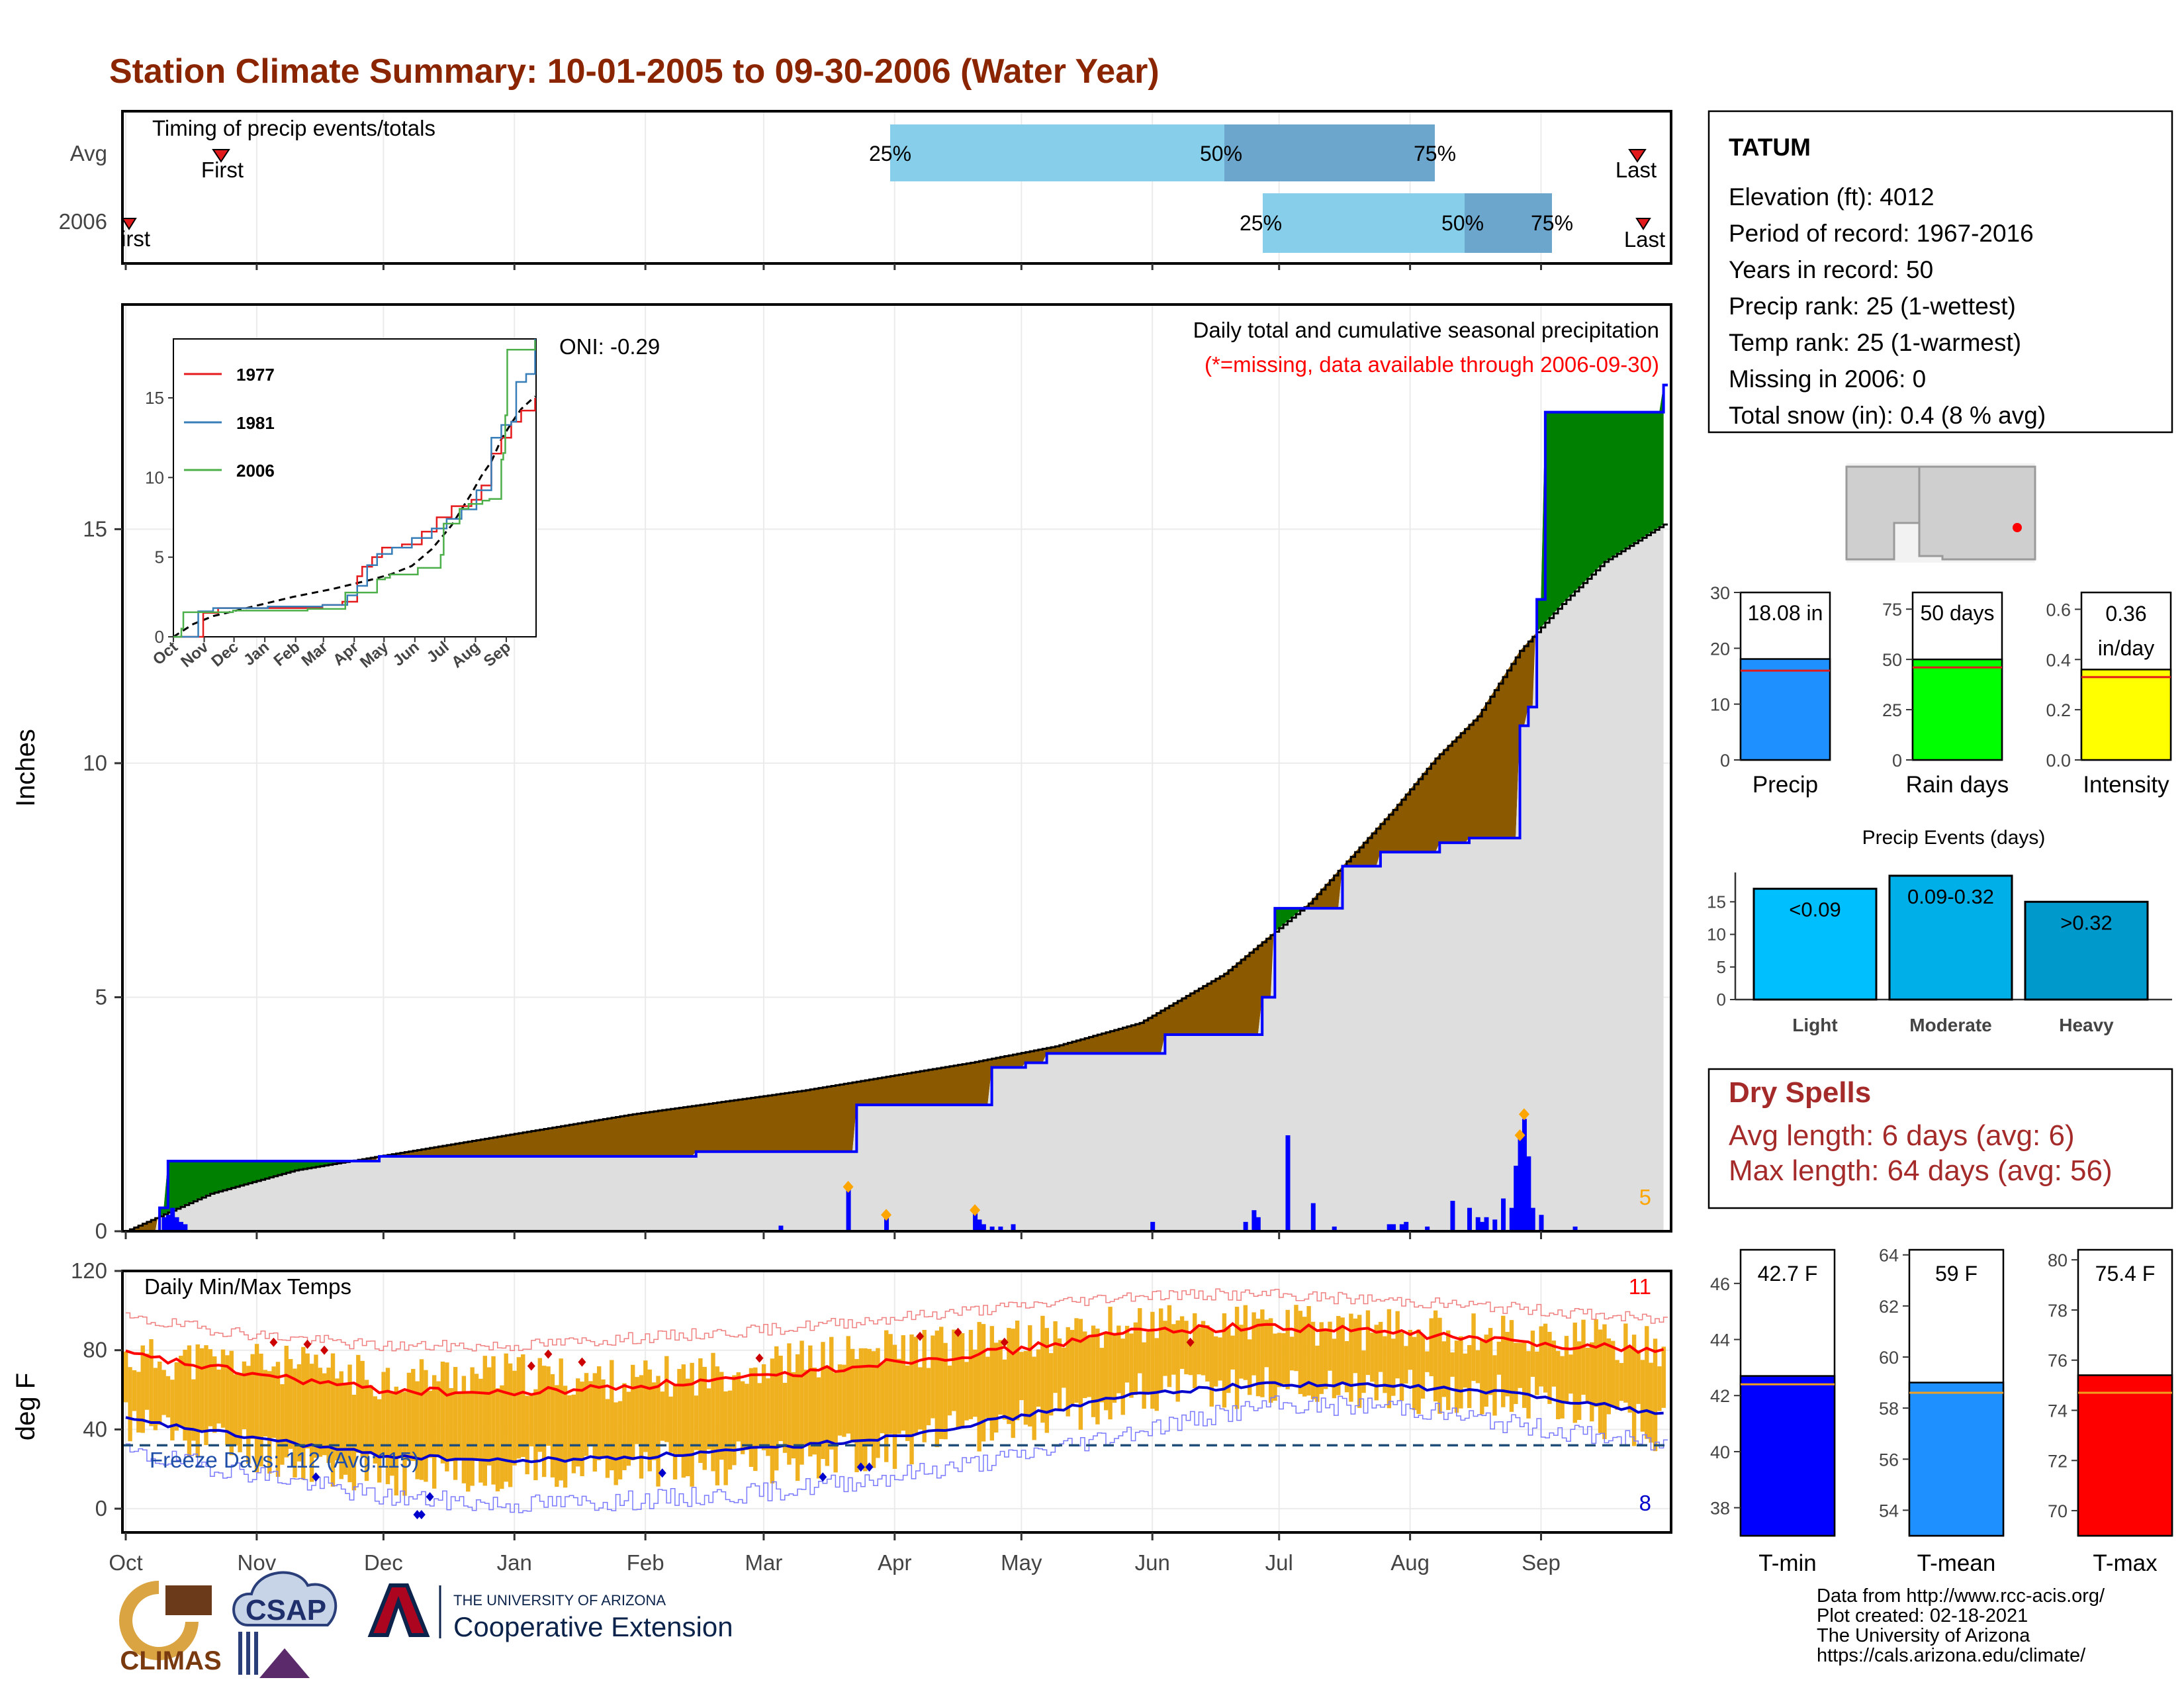  I want to click on inset-line-1981, so click(355, 488).